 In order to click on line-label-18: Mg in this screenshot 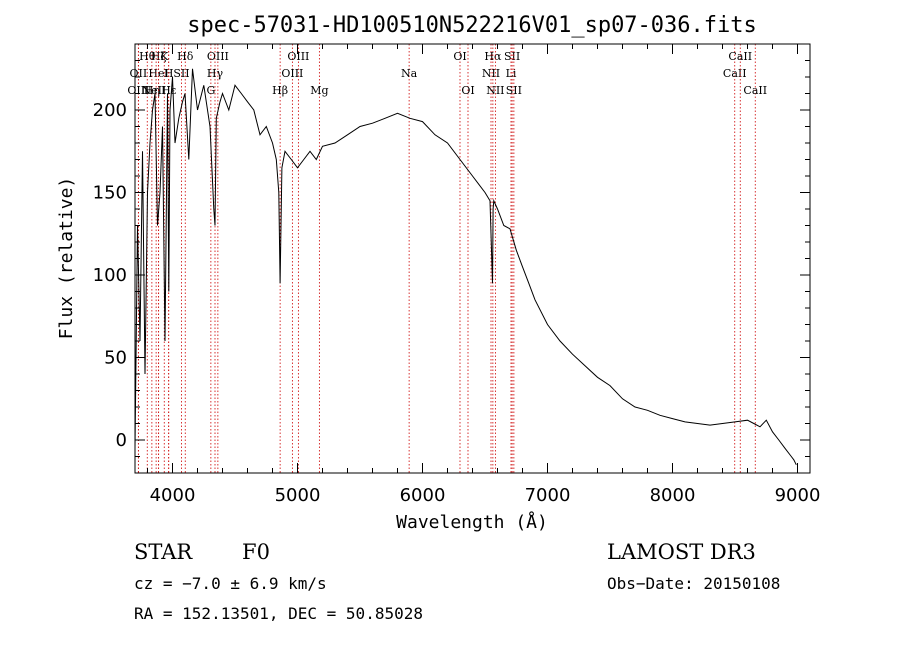, I will do `click(319, 90)`.